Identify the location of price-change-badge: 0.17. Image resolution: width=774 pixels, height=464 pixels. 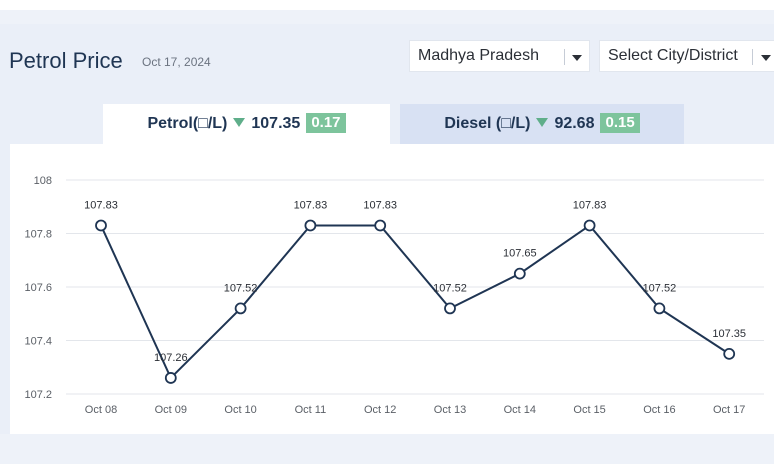
(326, 122).